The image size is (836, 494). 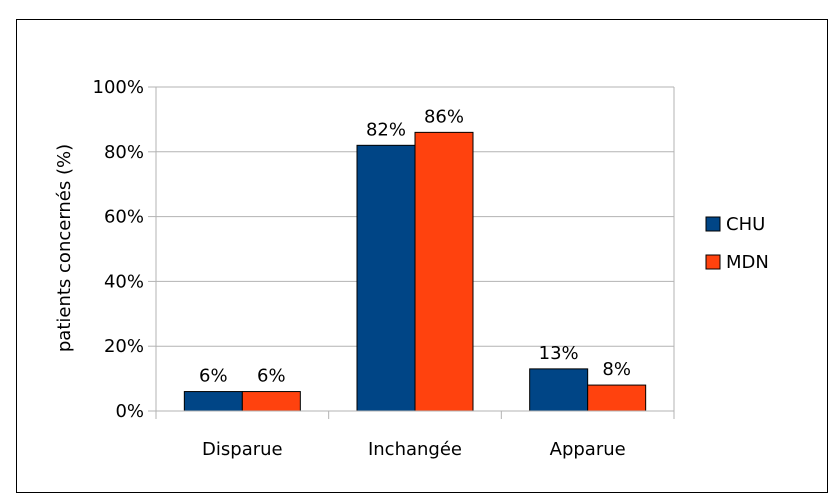 What do you see at coordinates (588, 449) in the screenshot?
I see `x-tick-label: Apparue` at bounding box center [588, 449].